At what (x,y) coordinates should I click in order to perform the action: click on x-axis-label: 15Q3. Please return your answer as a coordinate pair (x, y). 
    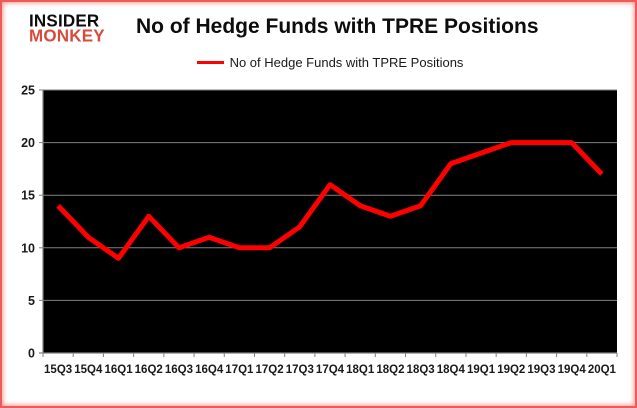
    Looking at the image, I should click on (58, 370).